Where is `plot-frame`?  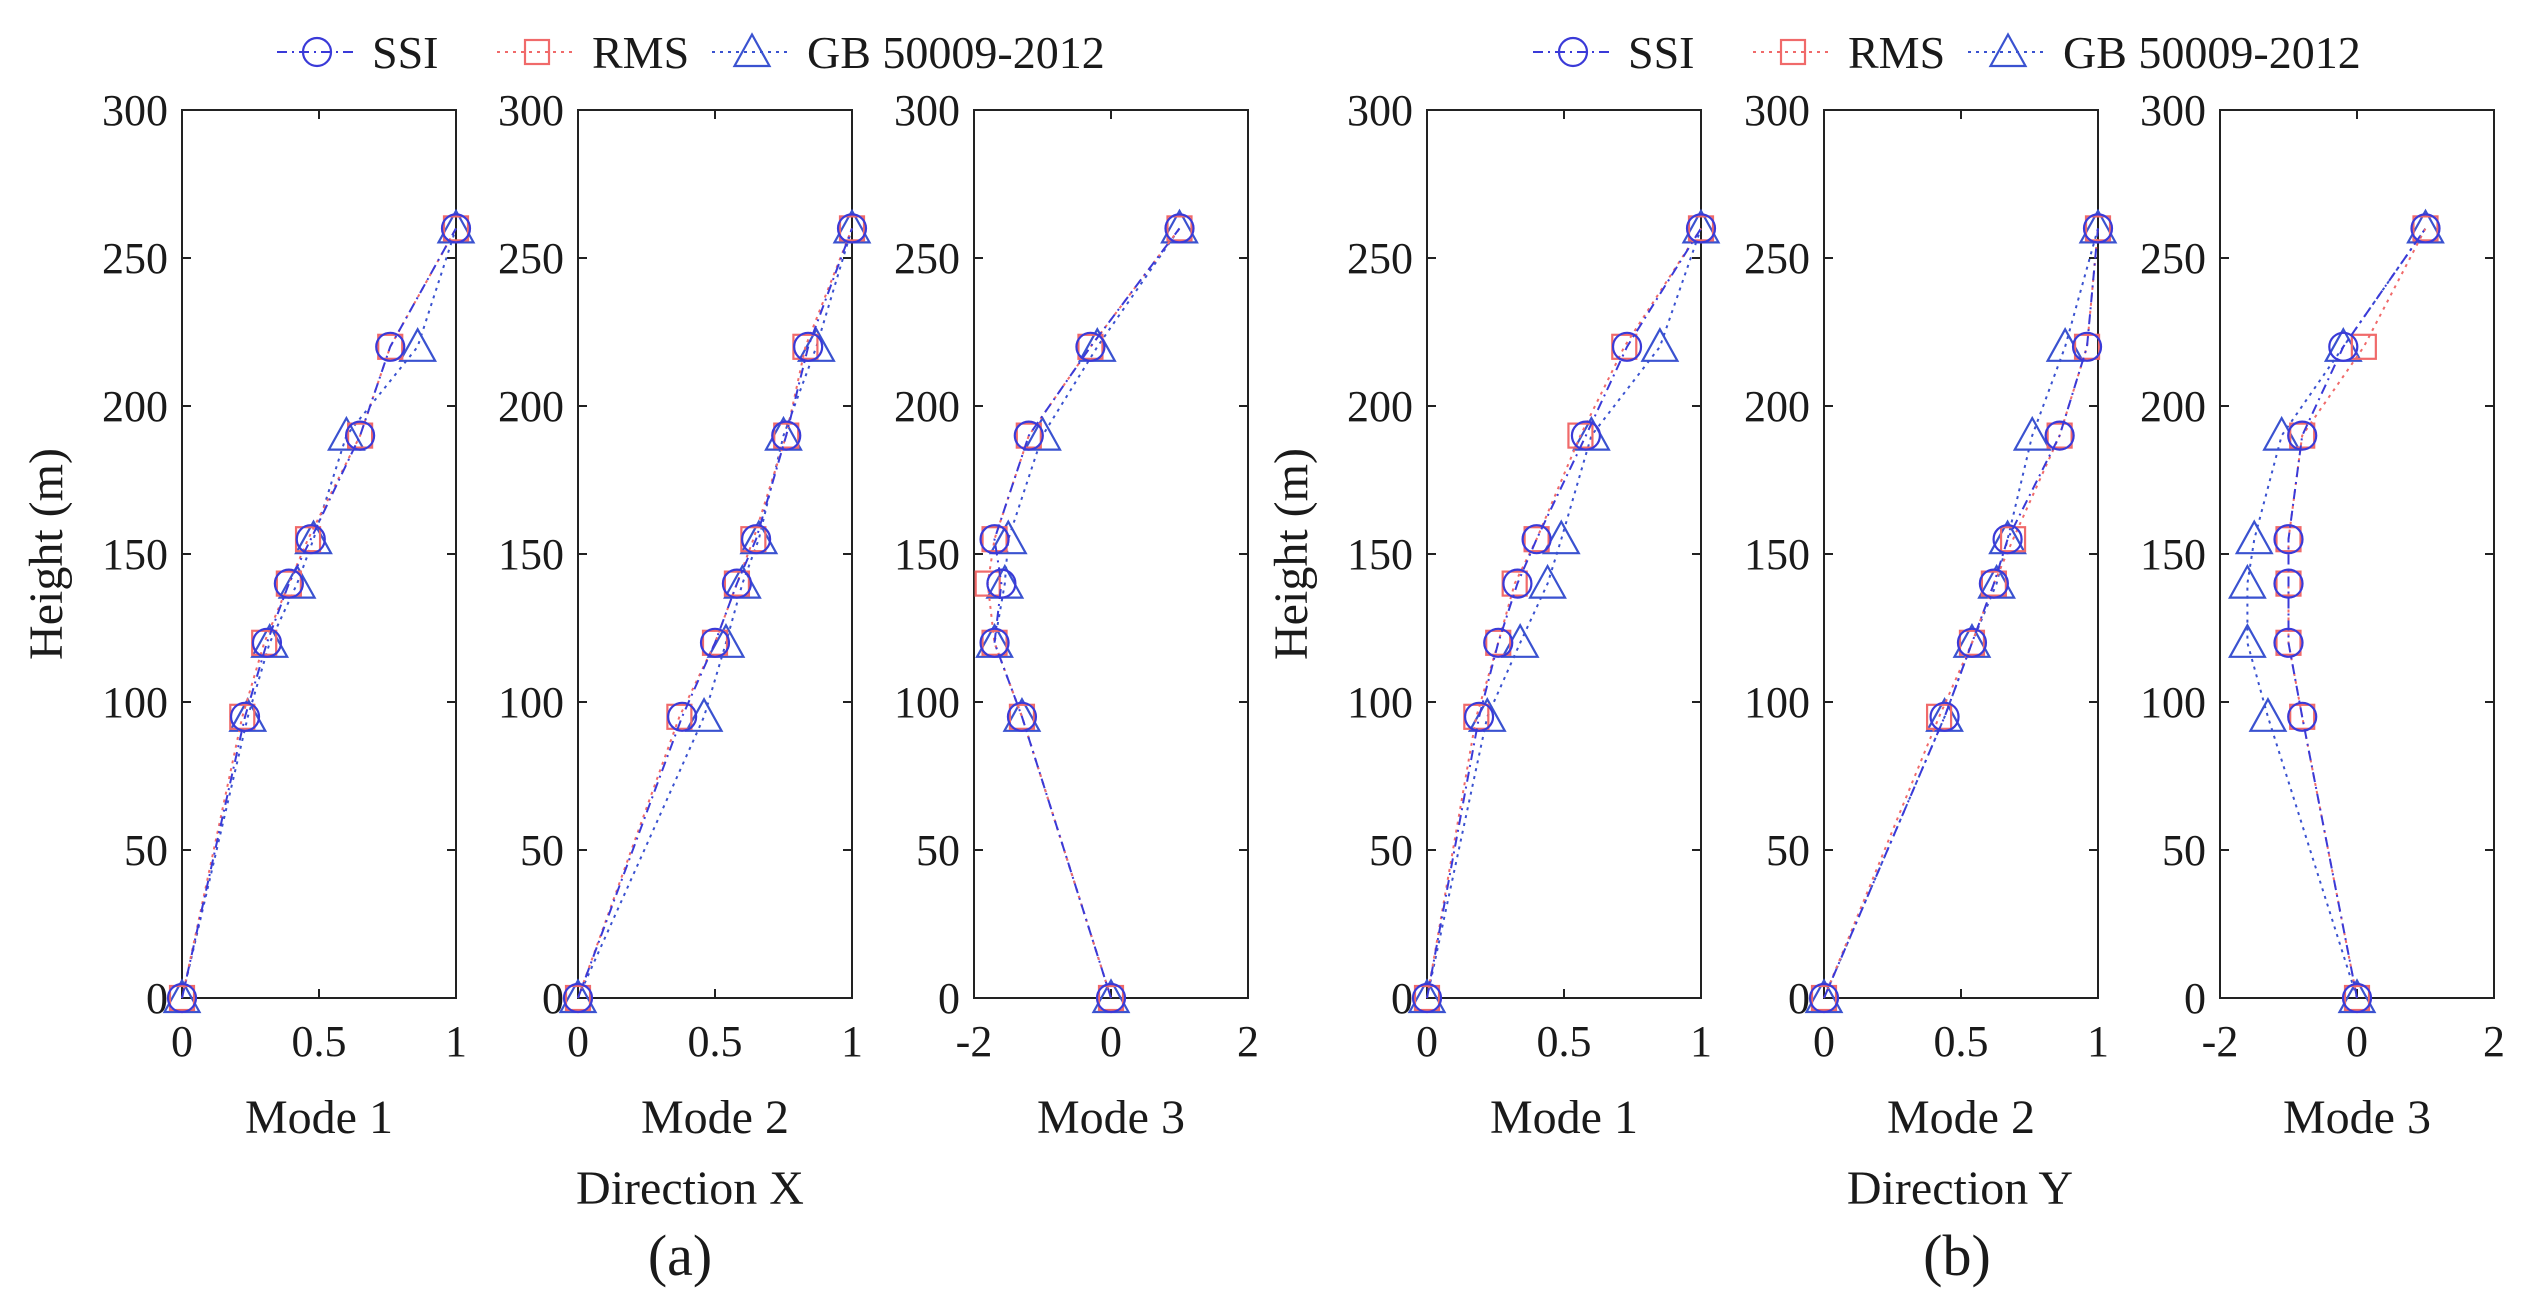
plot-frame is located at coordinates (1961, 554).